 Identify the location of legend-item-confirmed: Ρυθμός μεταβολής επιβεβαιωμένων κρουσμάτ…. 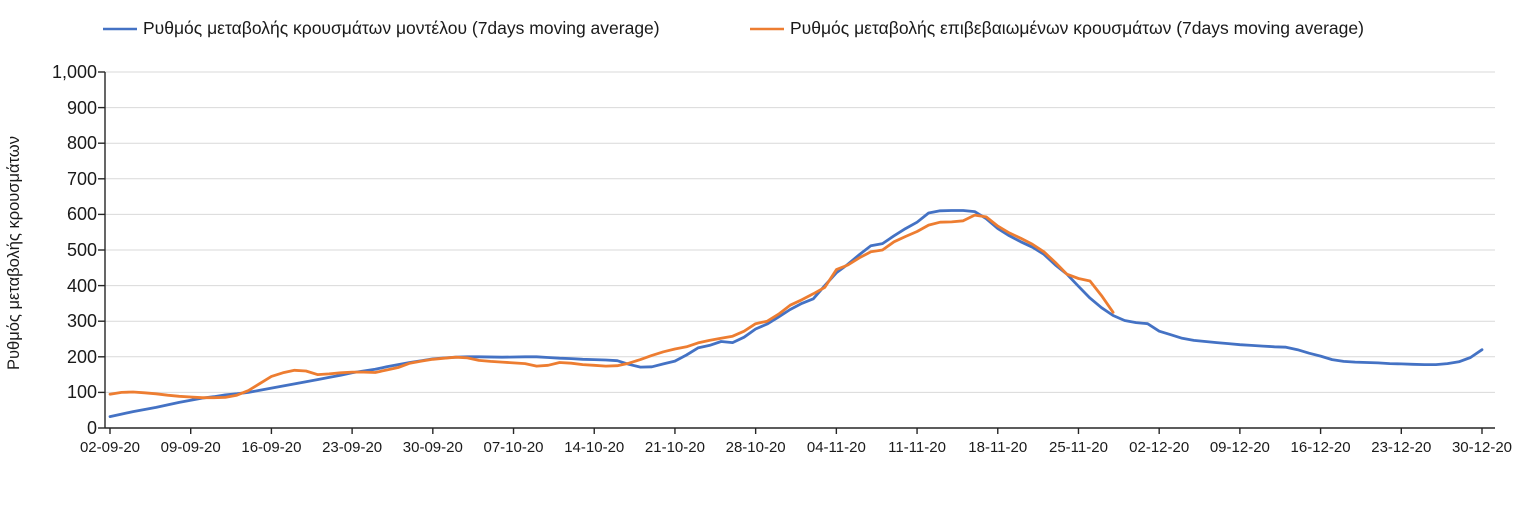
(1057, 28).